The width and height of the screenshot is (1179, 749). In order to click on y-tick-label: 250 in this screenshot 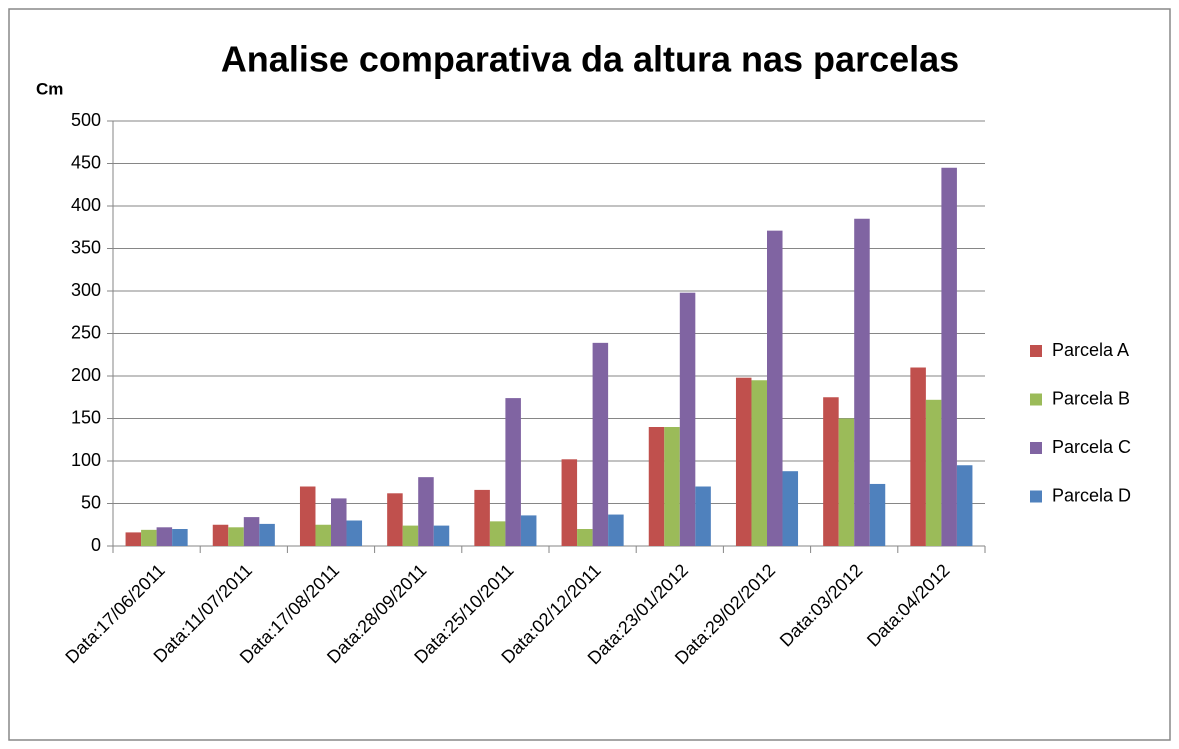, I will do `click(86, 332)`.